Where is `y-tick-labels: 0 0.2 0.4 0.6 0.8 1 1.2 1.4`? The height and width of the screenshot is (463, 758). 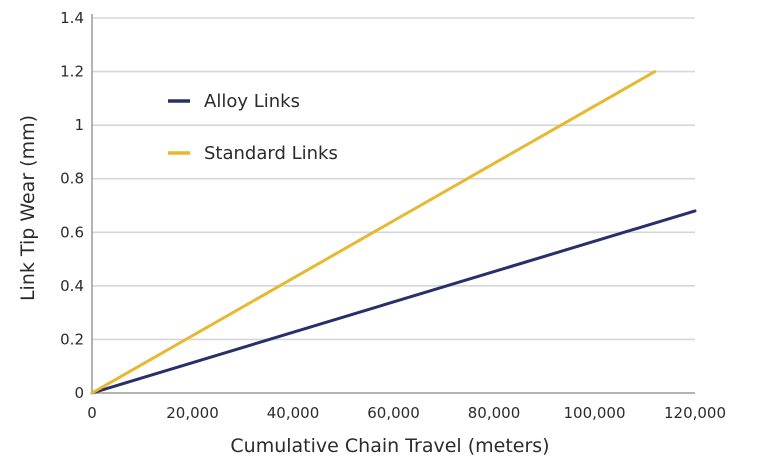
y-tick-labels: 0 0.2 0.4 0.6 0.8 1 1.2 1.4 is located at coordinates (72, 205).